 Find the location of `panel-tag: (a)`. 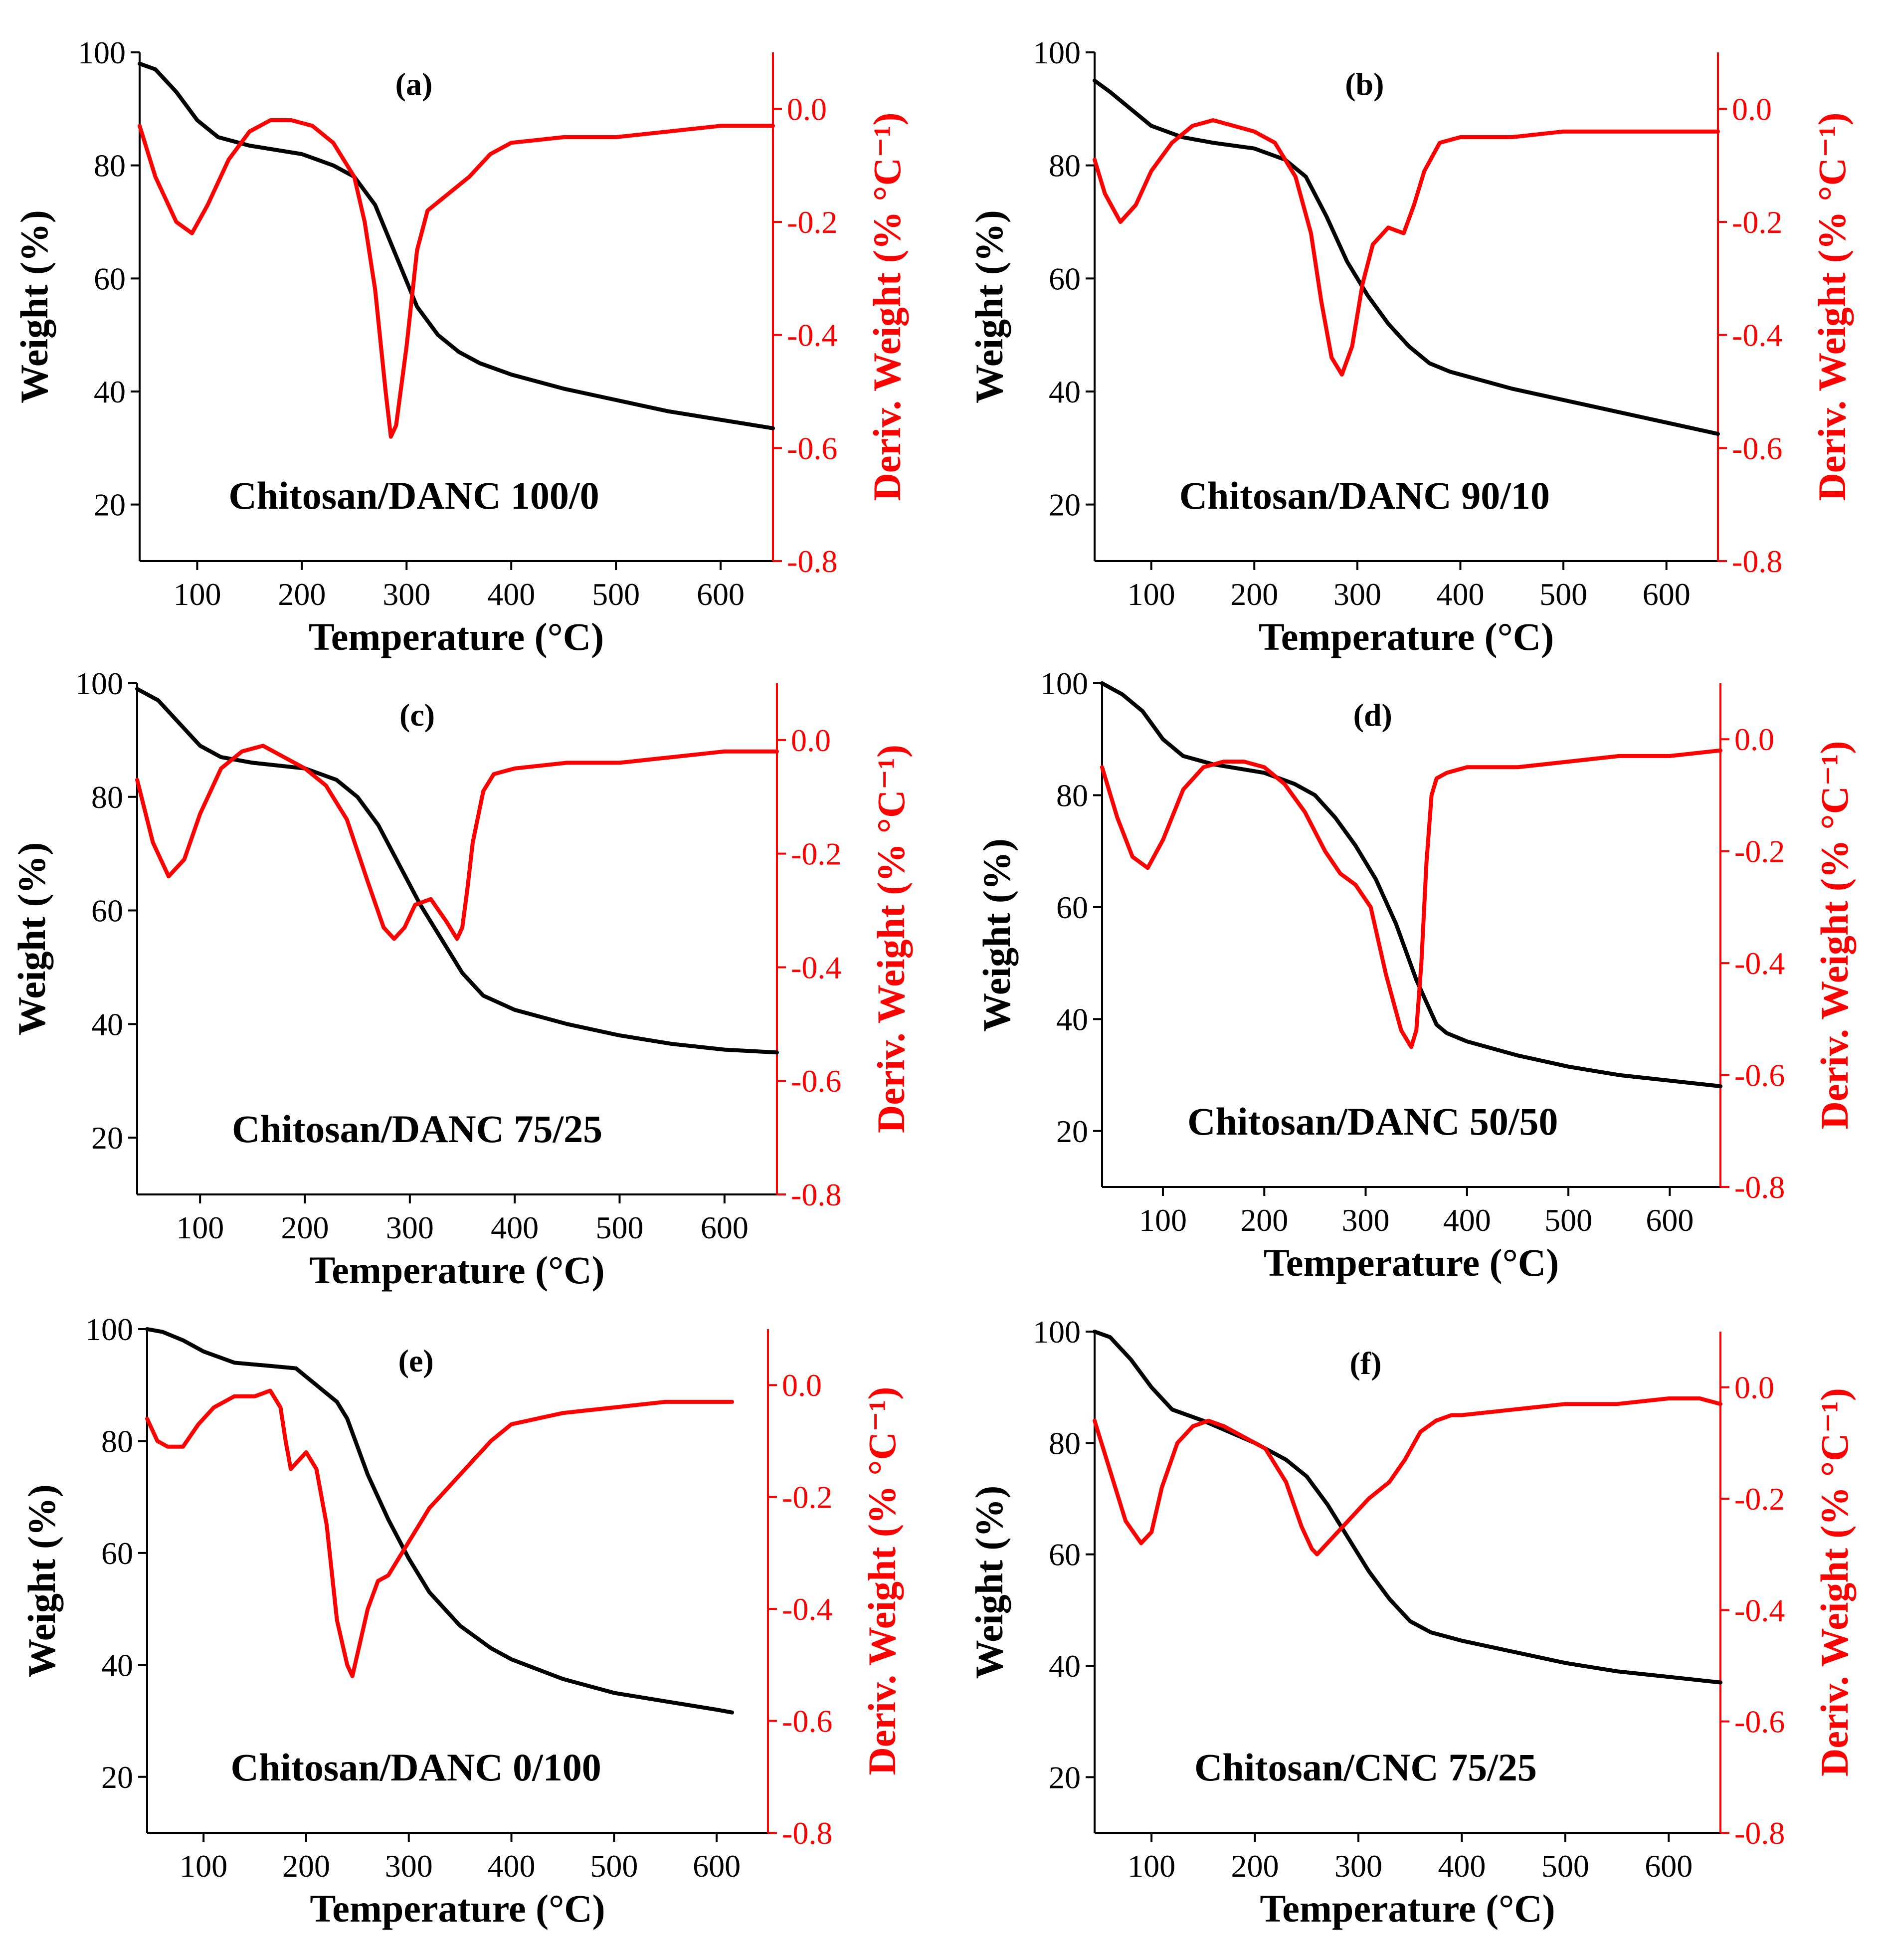

panel-tag: (a) is located at coordinates (414, 84).